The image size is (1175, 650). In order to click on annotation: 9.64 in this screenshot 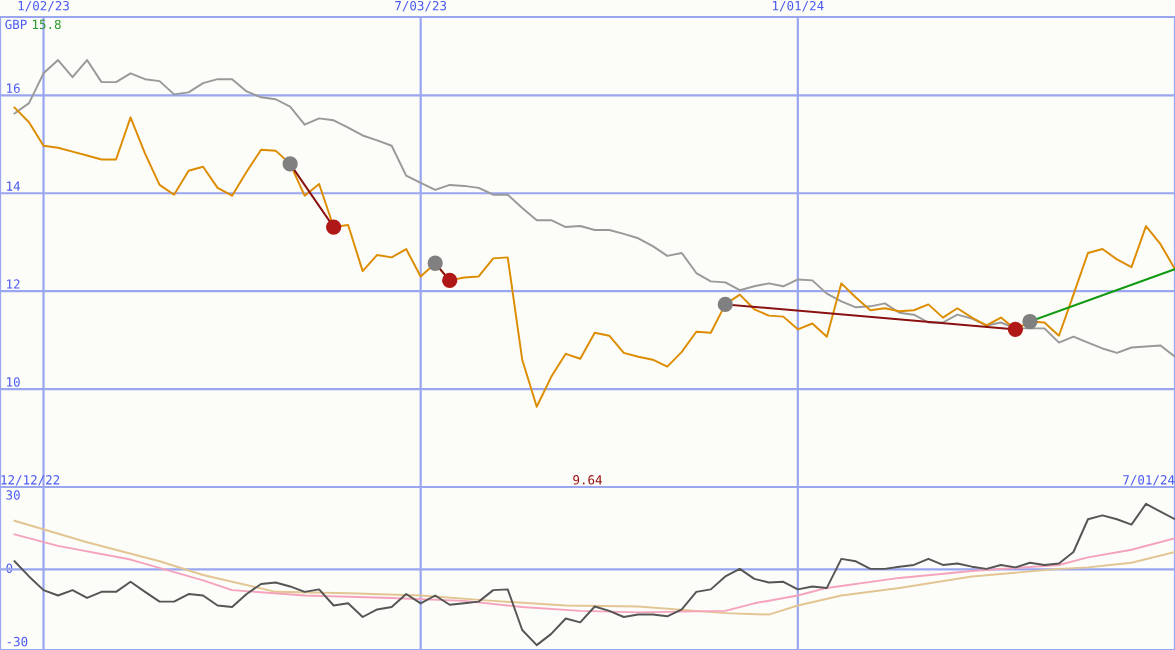, I will do `click(587, 480)`.